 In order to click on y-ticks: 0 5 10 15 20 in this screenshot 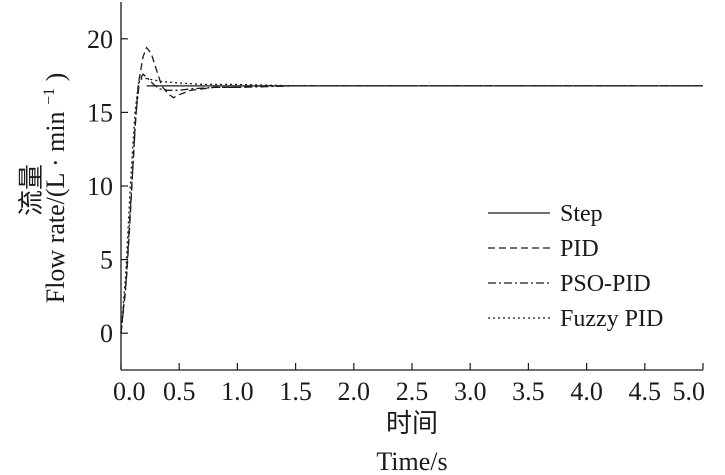, I will do `click(107, 186)`.